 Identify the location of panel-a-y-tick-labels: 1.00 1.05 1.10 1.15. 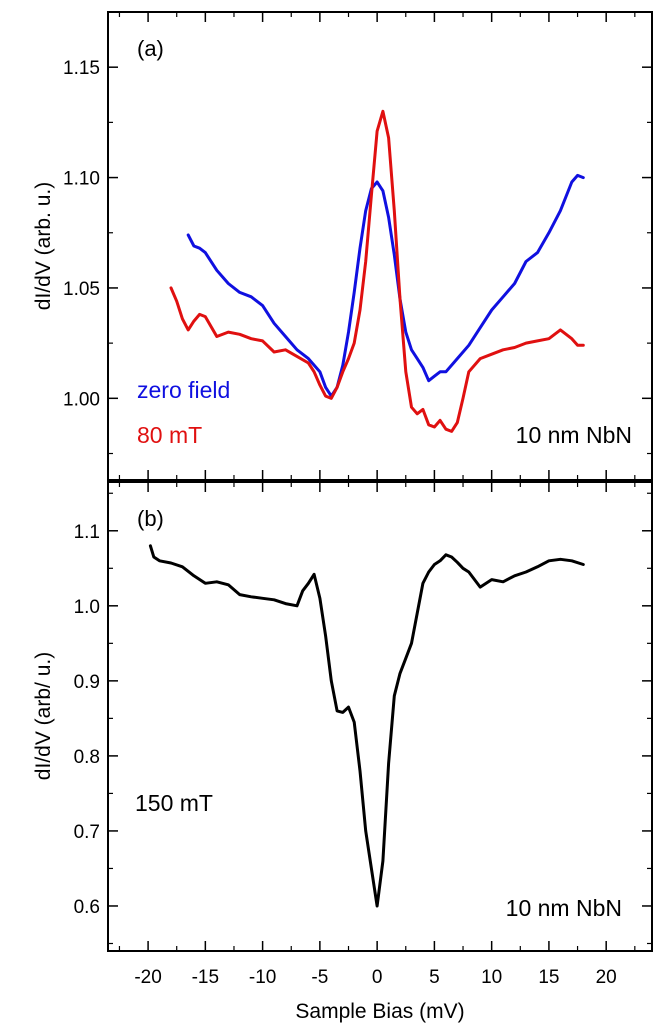
(81, 234).